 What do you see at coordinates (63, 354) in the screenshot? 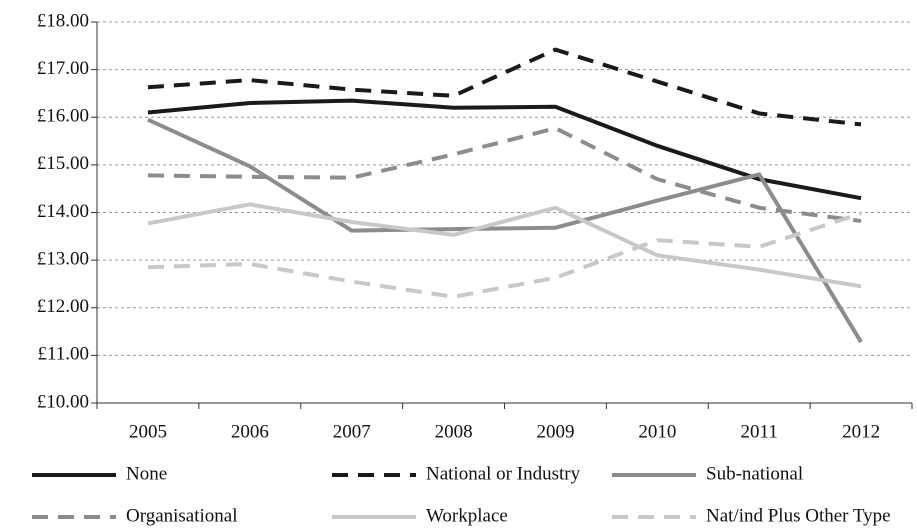
I see `y-tick-label: £11.00` at bounding box center [63, 354].